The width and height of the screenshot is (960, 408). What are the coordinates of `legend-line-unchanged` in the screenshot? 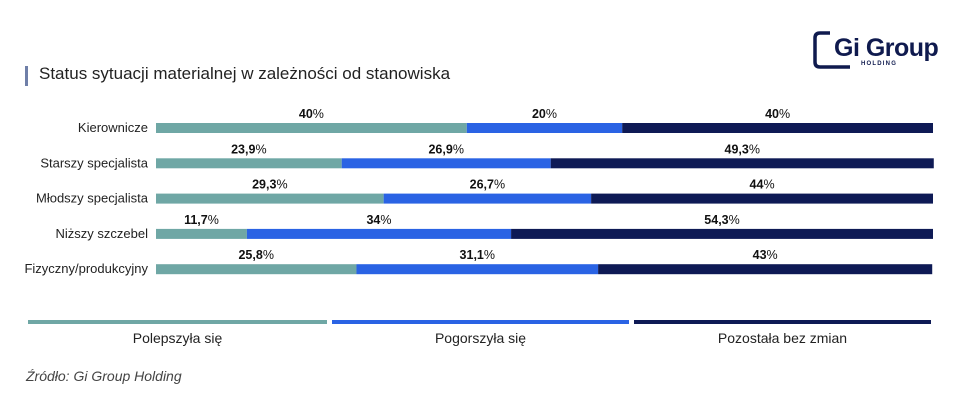 It's located at (782, 322).